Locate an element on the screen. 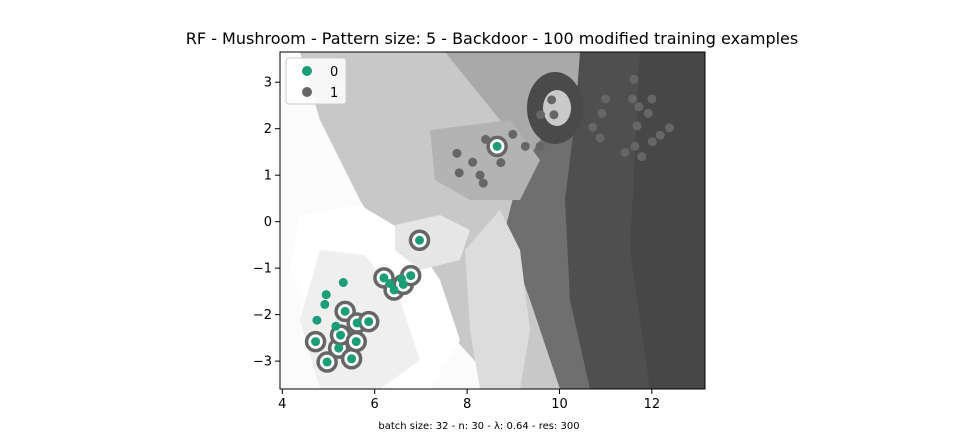 The image size is (960, 438). y-axis: −3 −2 −1 0 1 2 3 is located at coordinates (266, 223).